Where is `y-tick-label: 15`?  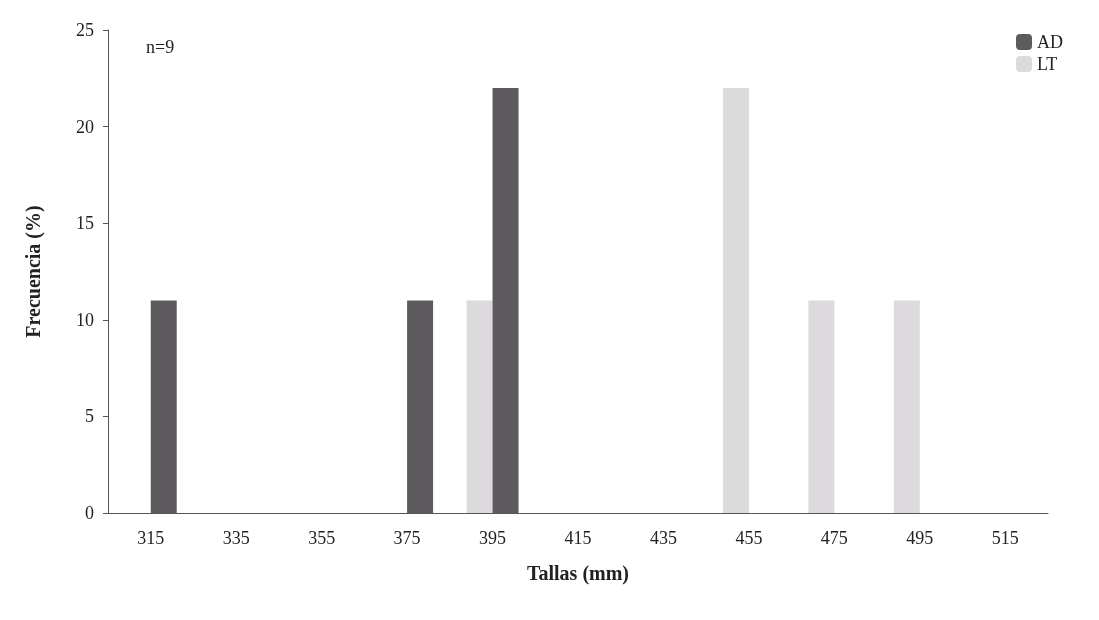 y-tick-label: 15 is located at coordinates (85, 223).